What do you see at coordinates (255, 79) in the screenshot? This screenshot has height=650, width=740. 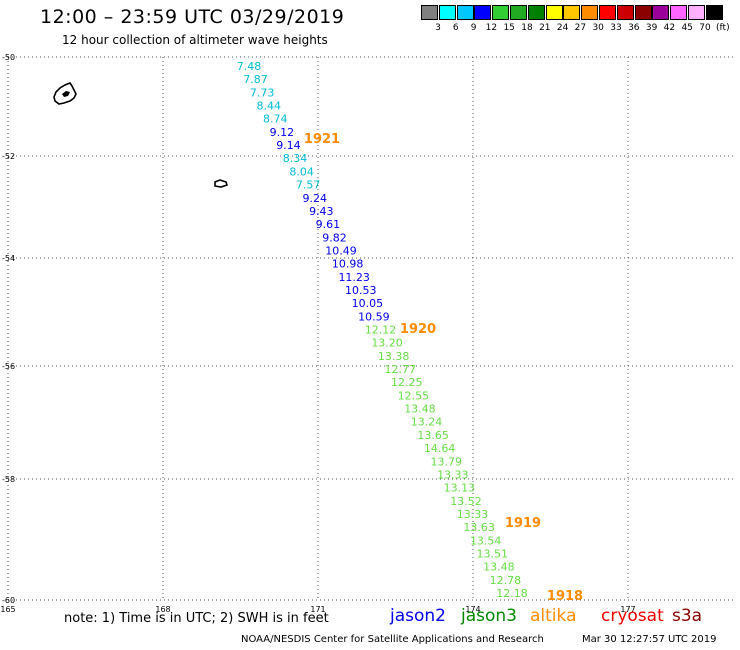 I see `wave-height-value: 7.87` at bounding box center [255, 79].